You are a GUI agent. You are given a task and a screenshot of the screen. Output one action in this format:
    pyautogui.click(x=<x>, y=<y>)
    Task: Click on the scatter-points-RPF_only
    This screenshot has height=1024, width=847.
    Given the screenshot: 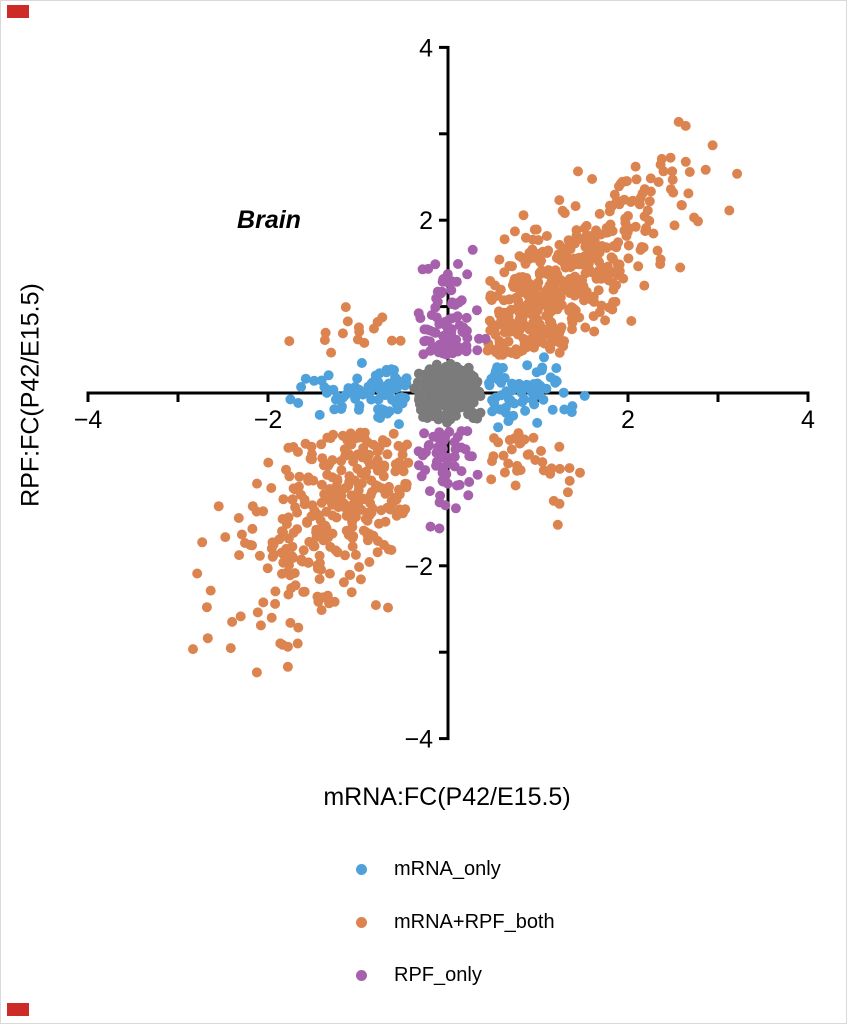 What is the action you would take?
    pyautogui.click(x=452, y=389)
    